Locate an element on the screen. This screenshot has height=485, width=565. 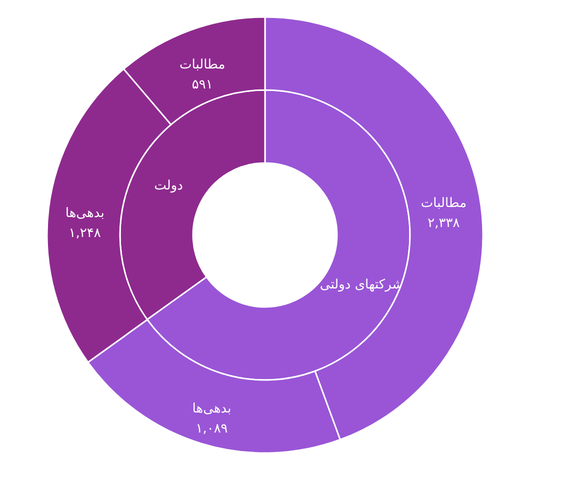
data-label: ۱,۲۴۸ is located at coordinates (84, 234).